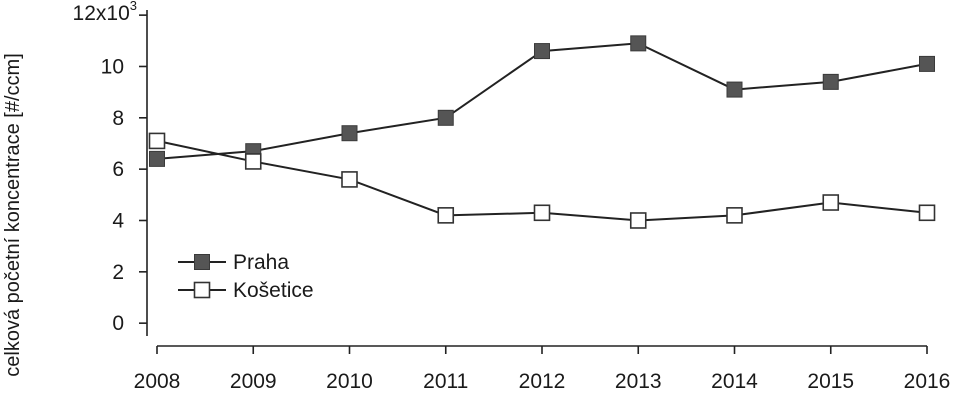  Describe the element at coordinates (927, 381) in the screenshot. I see `x-tick-label: 2016` at that location.